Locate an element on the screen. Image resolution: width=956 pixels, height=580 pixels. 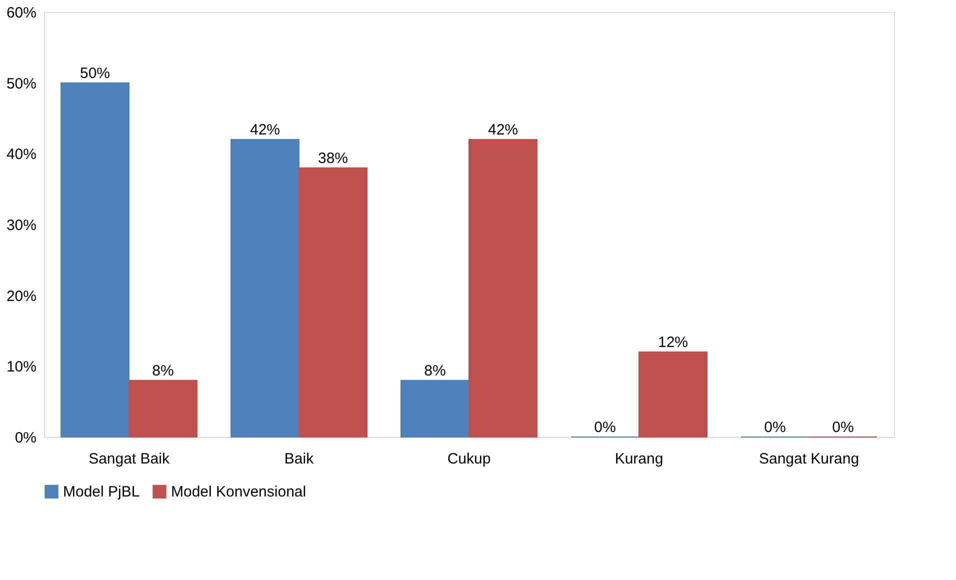
y-tick-label: 40% is located at coordinates (21, 155).